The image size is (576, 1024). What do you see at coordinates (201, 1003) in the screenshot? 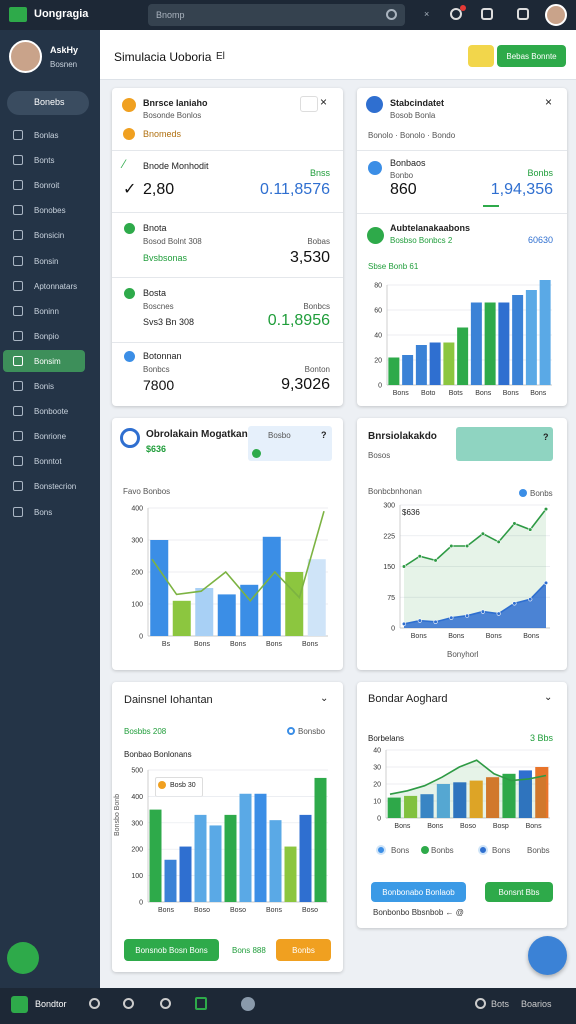
I see `doc-icon` at bounding box center [201, 1003].